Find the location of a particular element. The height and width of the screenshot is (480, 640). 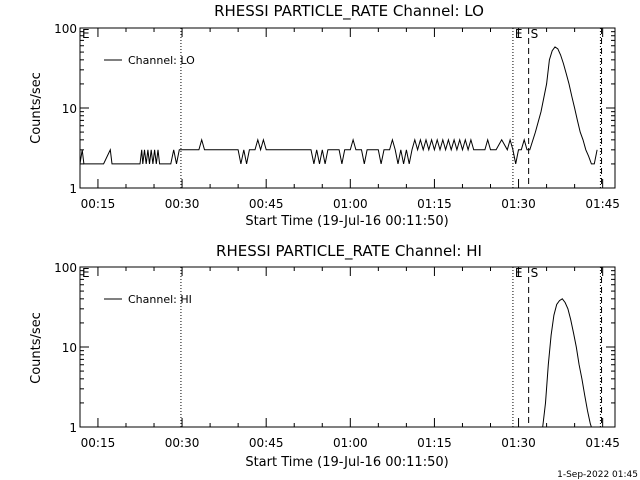

panel-hi-series-line is located at coordinates (567, 363).